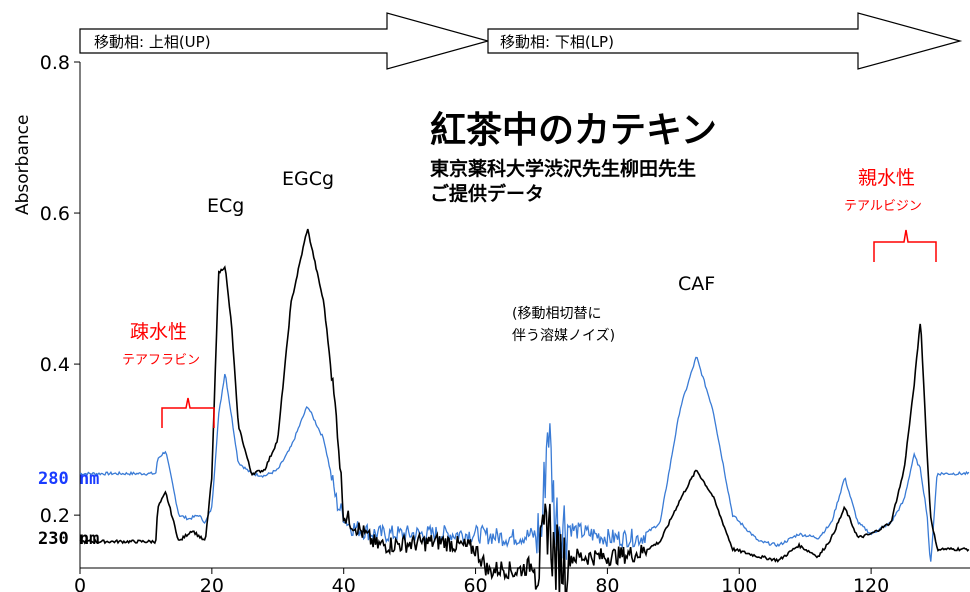  What do you see at coordinates (60, 289) in the screenshot?
I see `y-axis-ticks: 0.2 0.4 0.6 0.8` at bounding box center [60, 289].